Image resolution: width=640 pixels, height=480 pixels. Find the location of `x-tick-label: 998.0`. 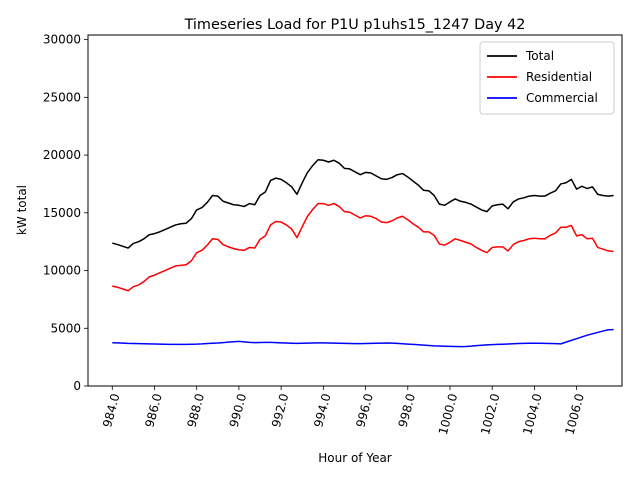

x-tick-label: 998.0 is located at coordinates (407, 410).